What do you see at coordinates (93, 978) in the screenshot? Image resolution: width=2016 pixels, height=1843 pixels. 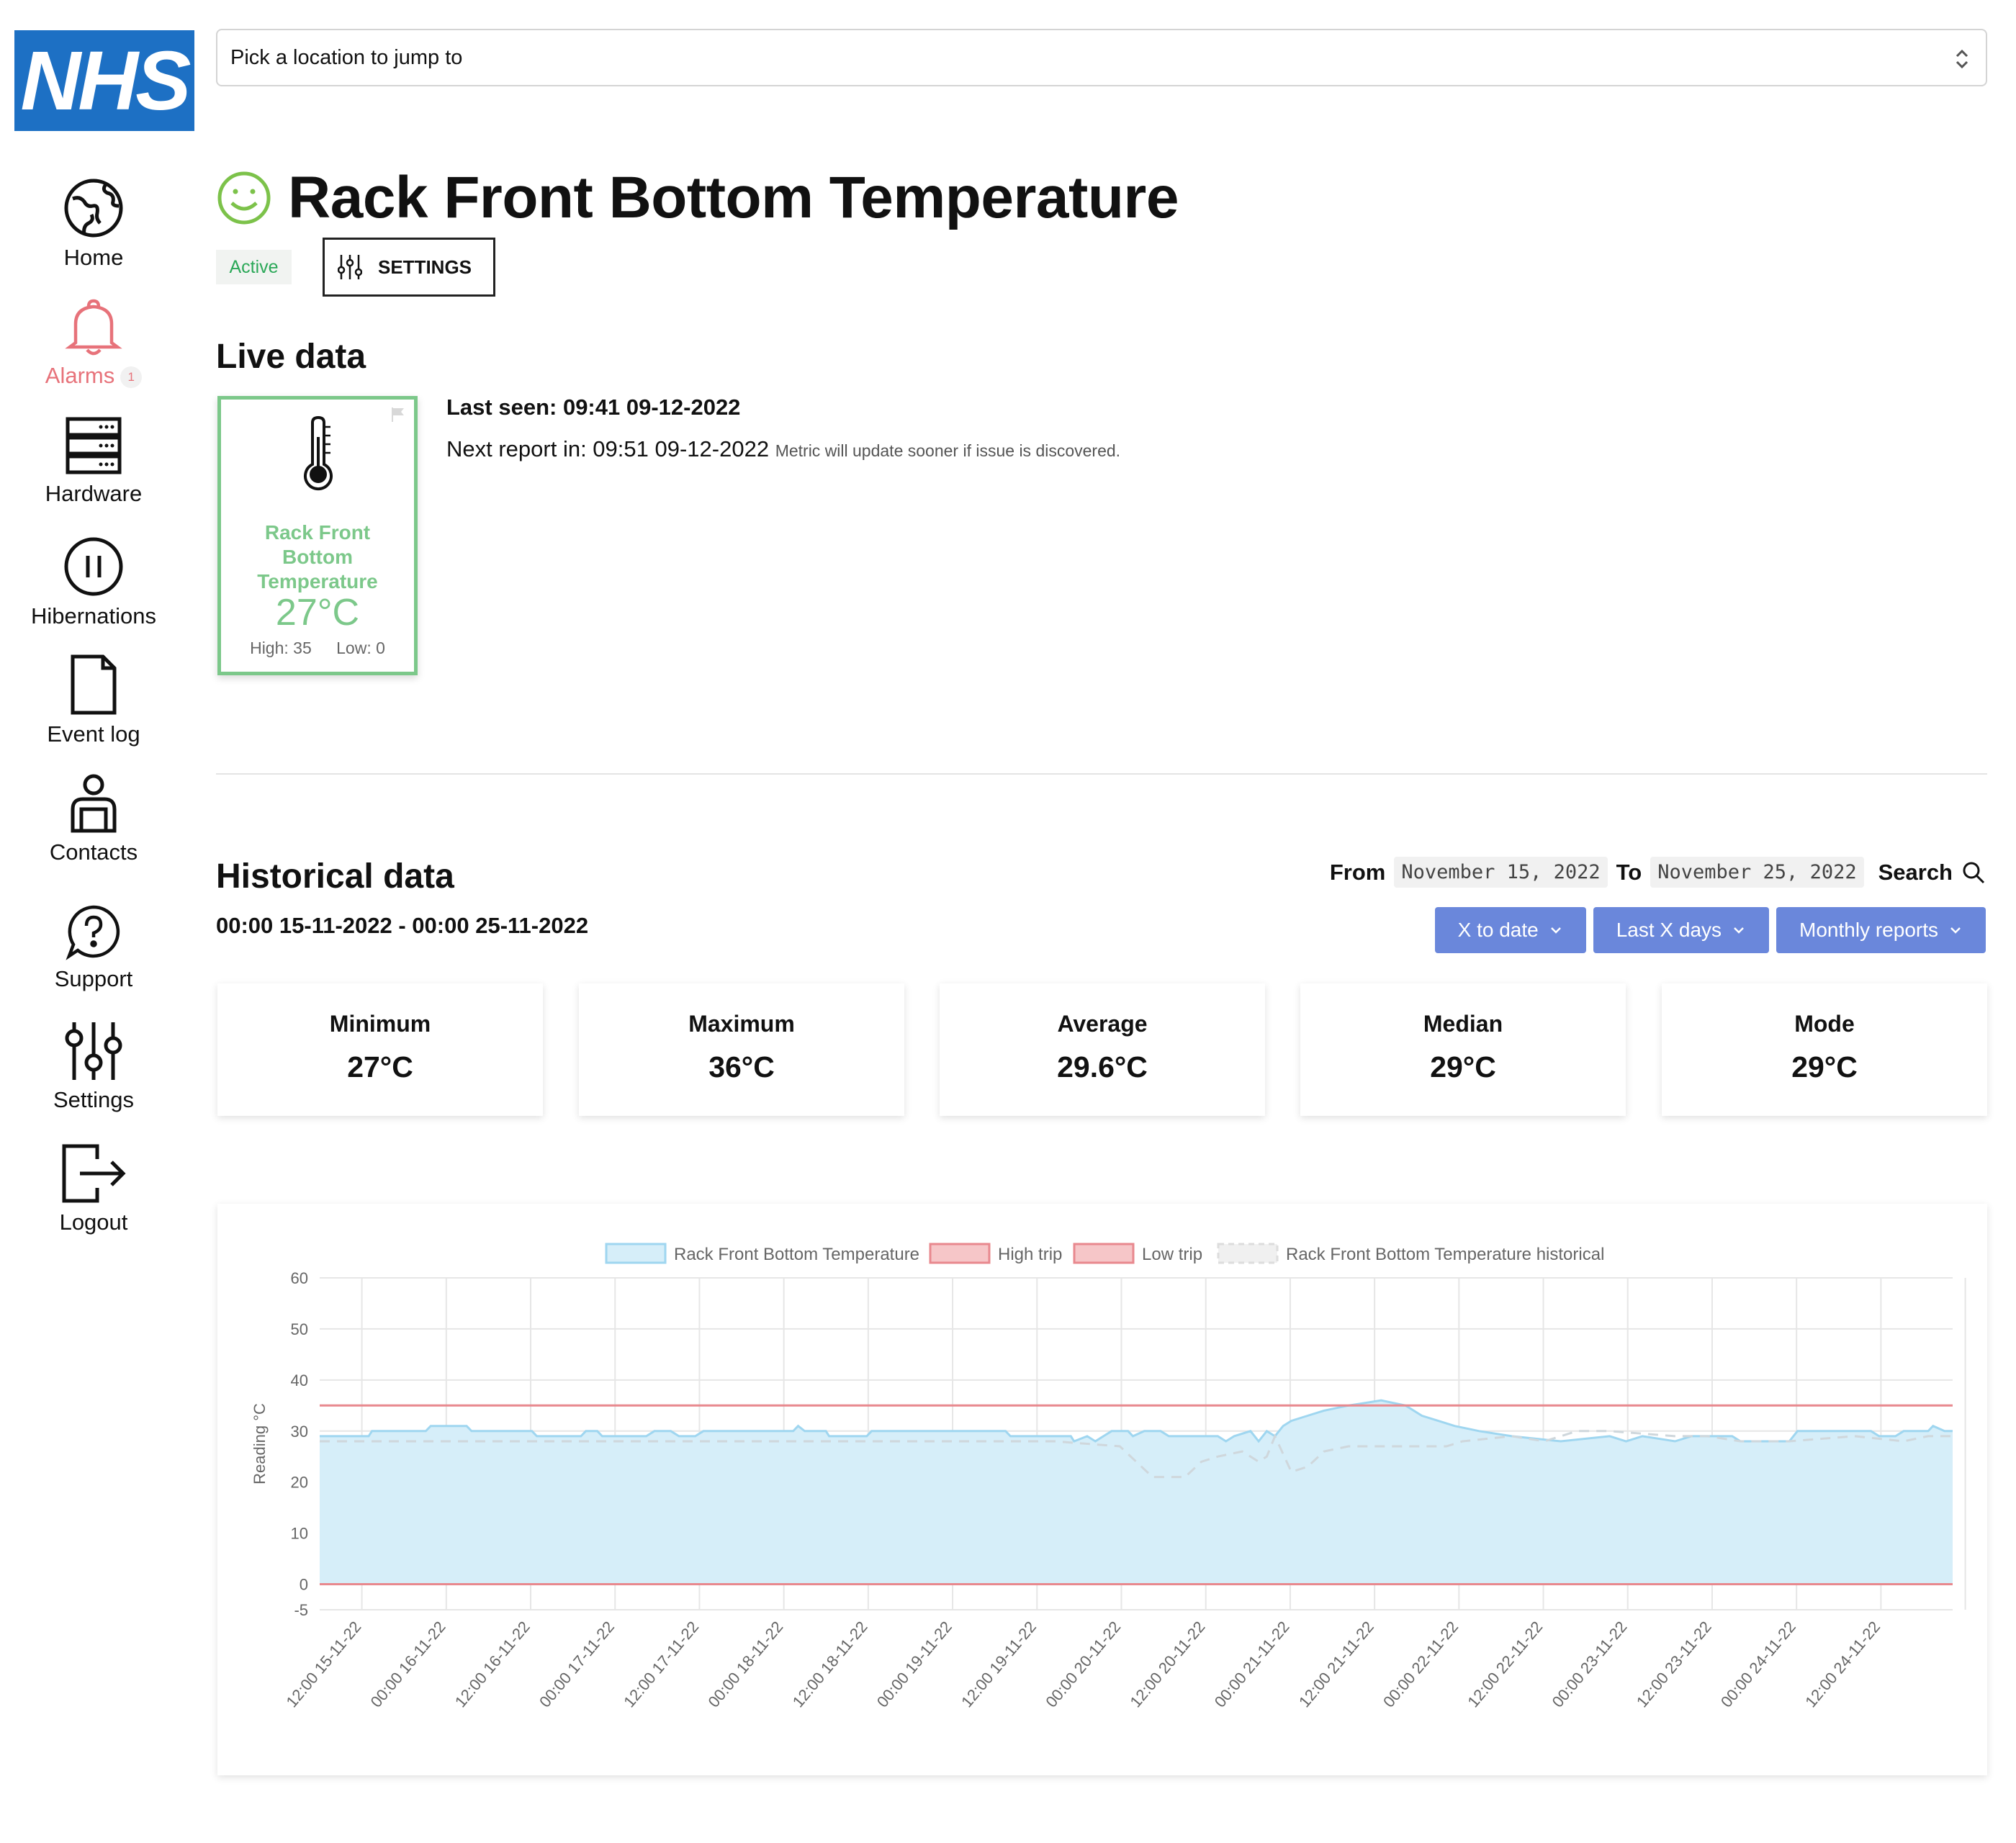 I see `nav-support-label: Support` at bounding box center [93, 978].